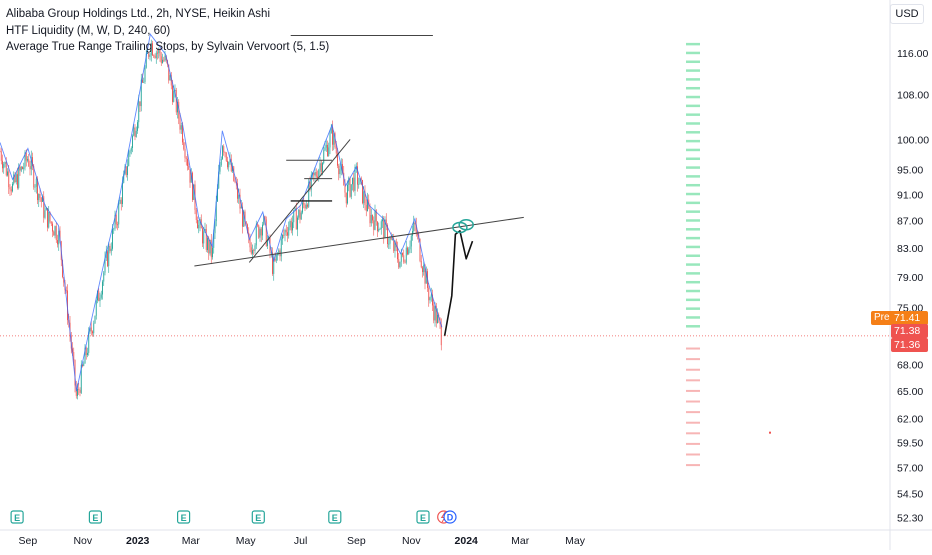 The width and height of the screenshot is (932, 555). Describe the element at coordinates (467, 541) in the screenshot. I see `x-tick-label: 2024` at that location.